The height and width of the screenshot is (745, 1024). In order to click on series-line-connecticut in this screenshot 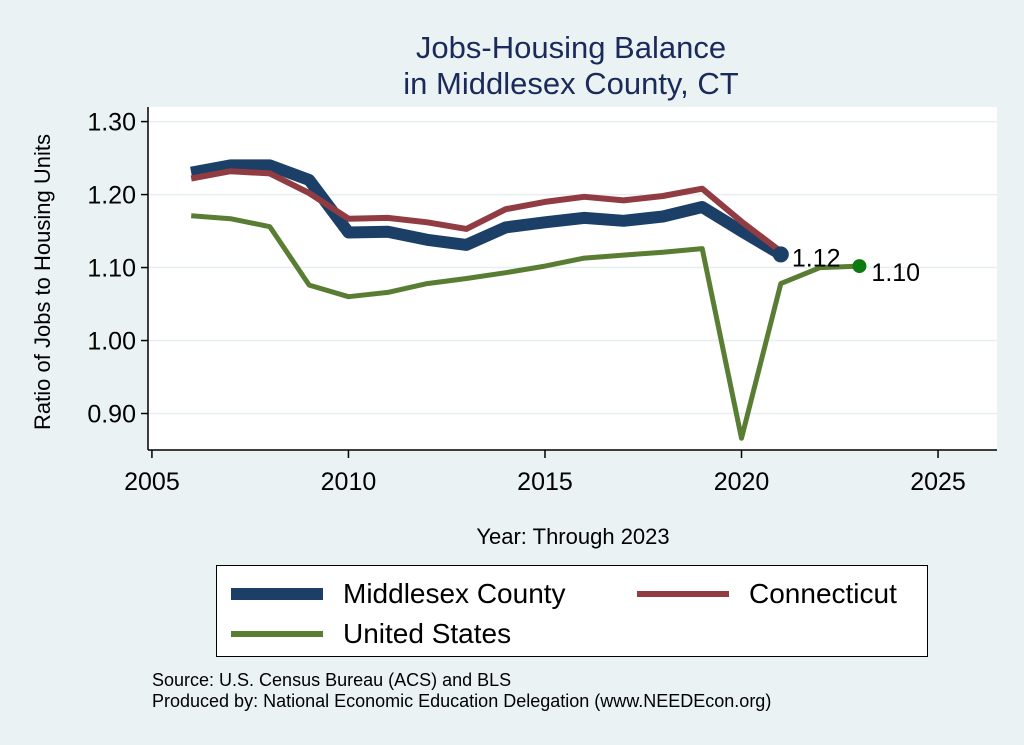, I will do `click(486, 211)`.